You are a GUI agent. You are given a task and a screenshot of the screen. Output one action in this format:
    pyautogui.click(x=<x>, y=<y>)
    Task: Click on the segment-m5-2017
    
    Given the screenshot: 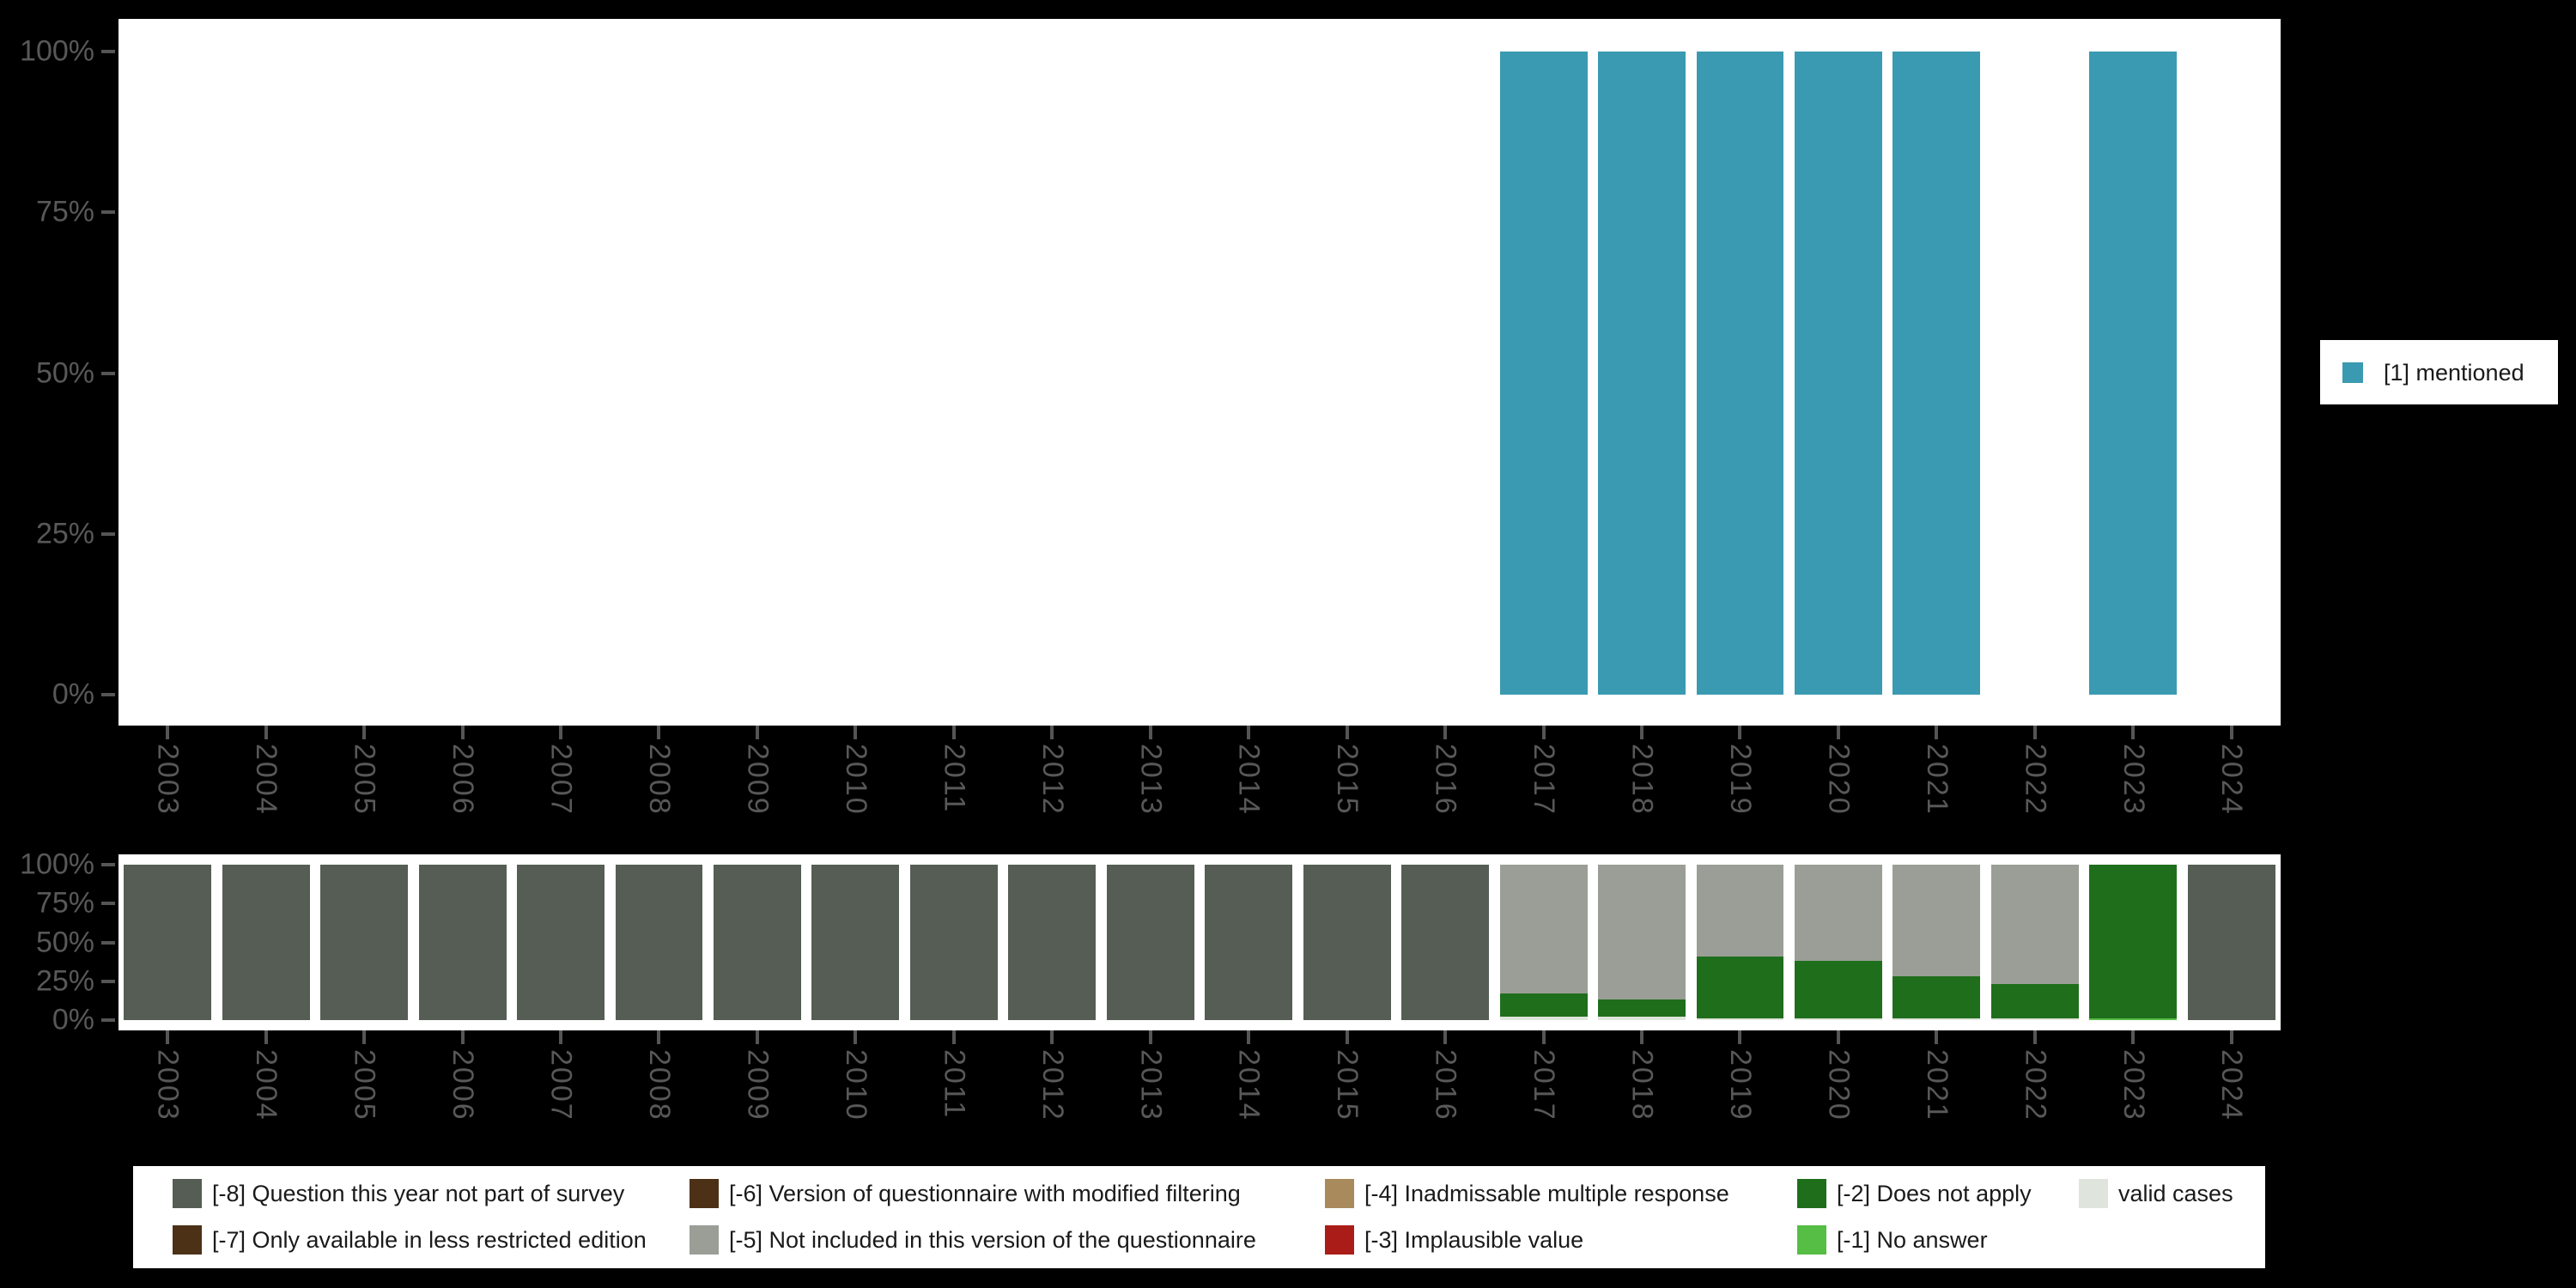 What is the action you would take?
    pyautogui.click(x=1543, y=929)
    